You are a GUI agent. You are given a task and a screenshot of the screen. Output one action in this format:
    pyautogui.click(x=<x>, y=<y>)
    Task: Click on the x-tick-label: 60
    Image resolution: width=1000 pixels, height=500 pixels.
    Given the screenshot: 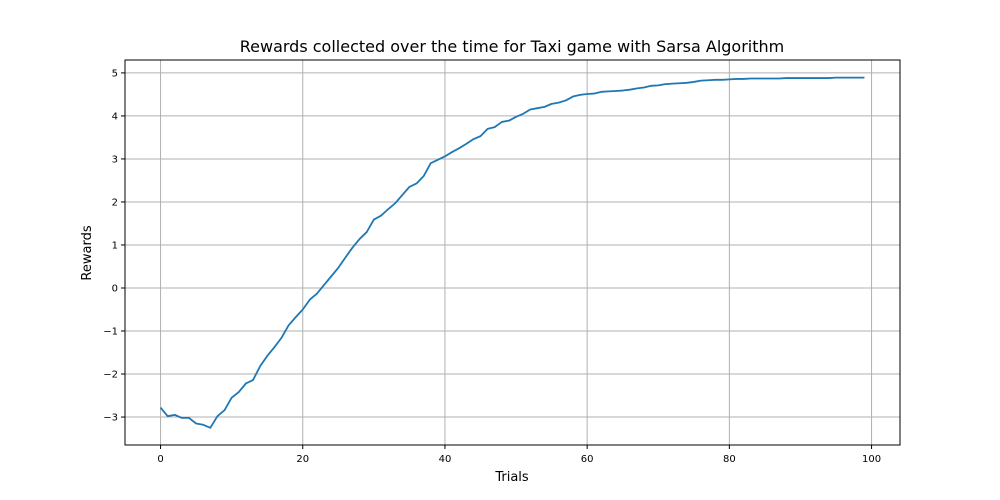 What is the action you would take?
    pyautogui.click(x=587, y=459)
    